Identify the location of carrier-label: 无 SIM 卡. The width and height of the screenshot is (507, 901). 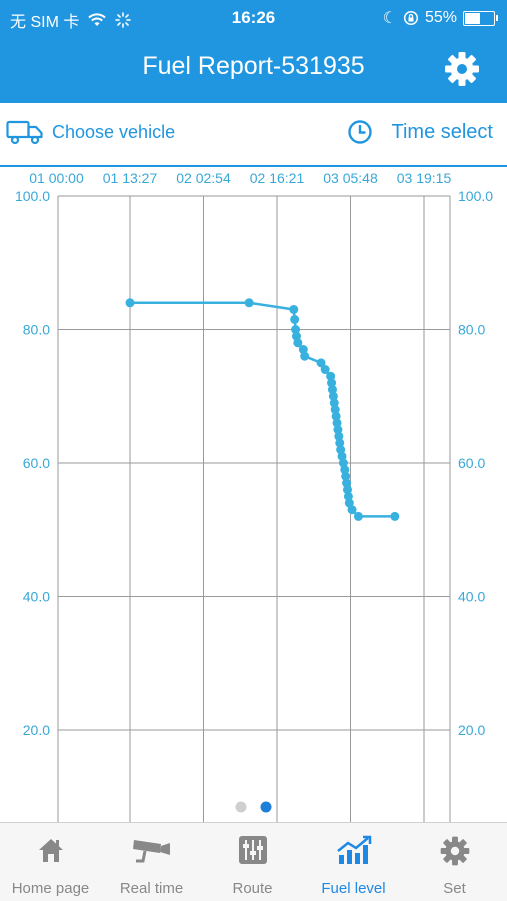
(45, 22).